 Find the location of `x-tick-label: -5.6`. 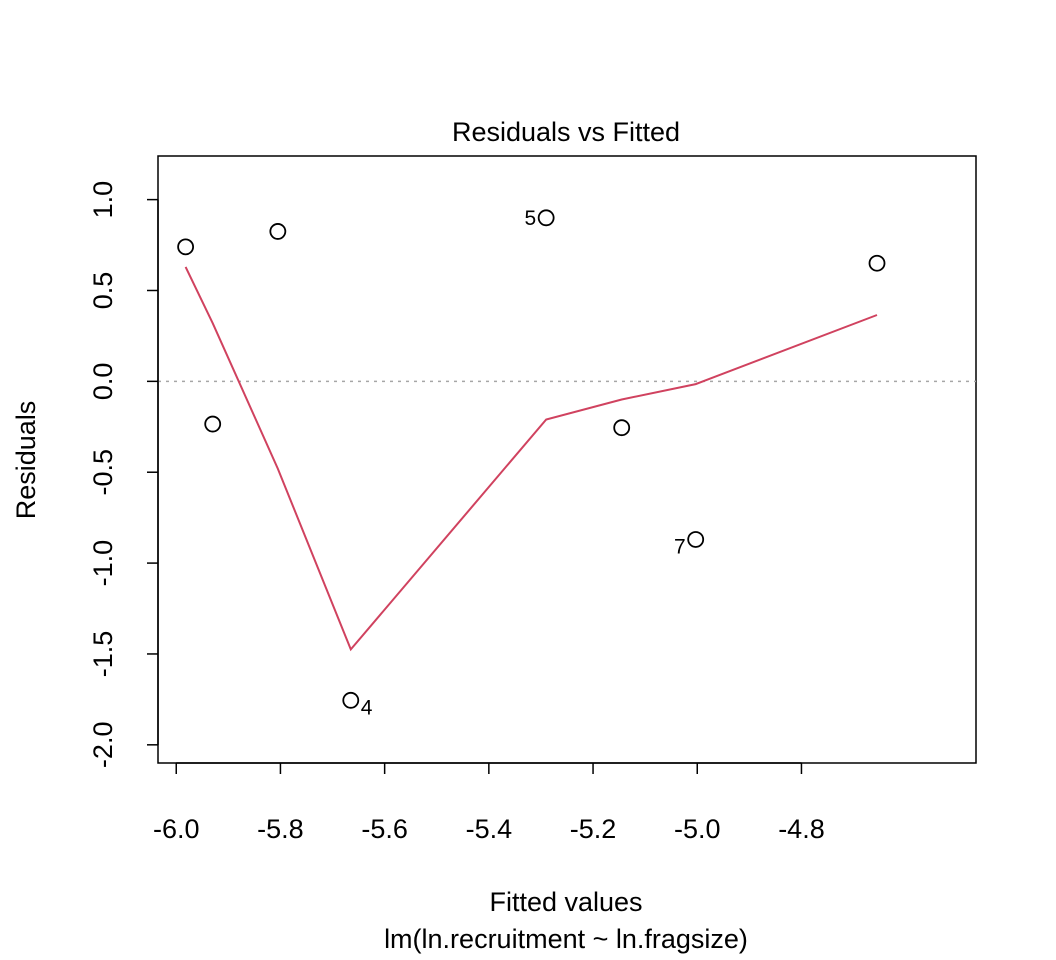

x-tick-label: -5.6 is located at coordinates (384, 829).